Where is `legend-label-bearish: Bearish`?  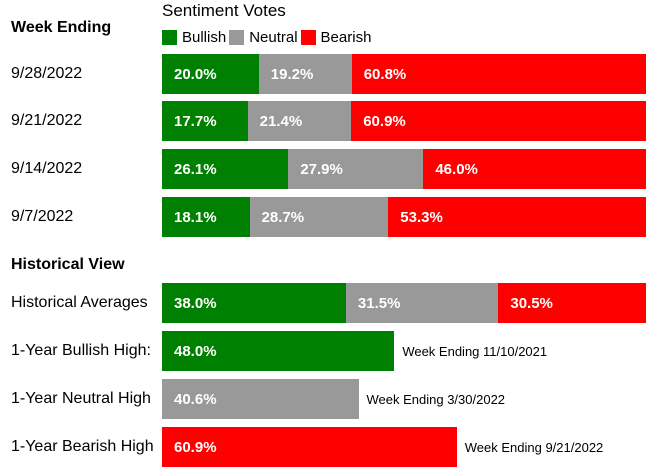
legend-label-bearish: Bearish is located at coordinates (346, 37).